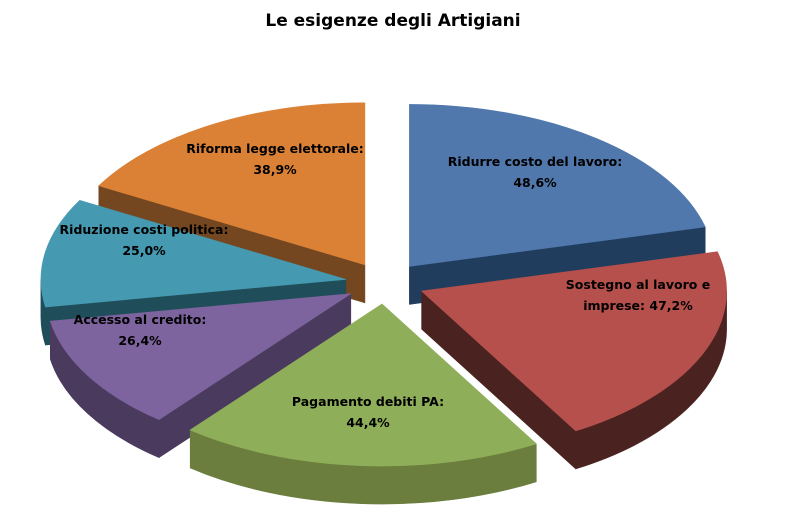  I want to click on pie-slice-ridurre-costo-del-lavoro, so click(557, 185).